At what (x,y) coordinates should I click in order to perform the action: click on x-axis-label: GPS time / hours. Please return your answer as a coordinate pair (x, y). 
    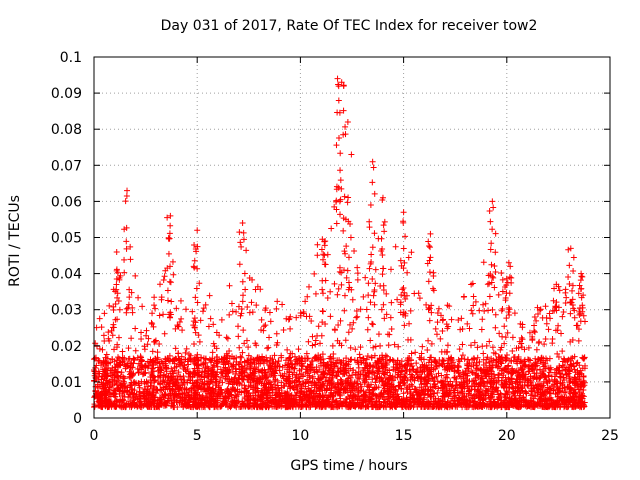
    Looking at the image, I should click on (348, 466).